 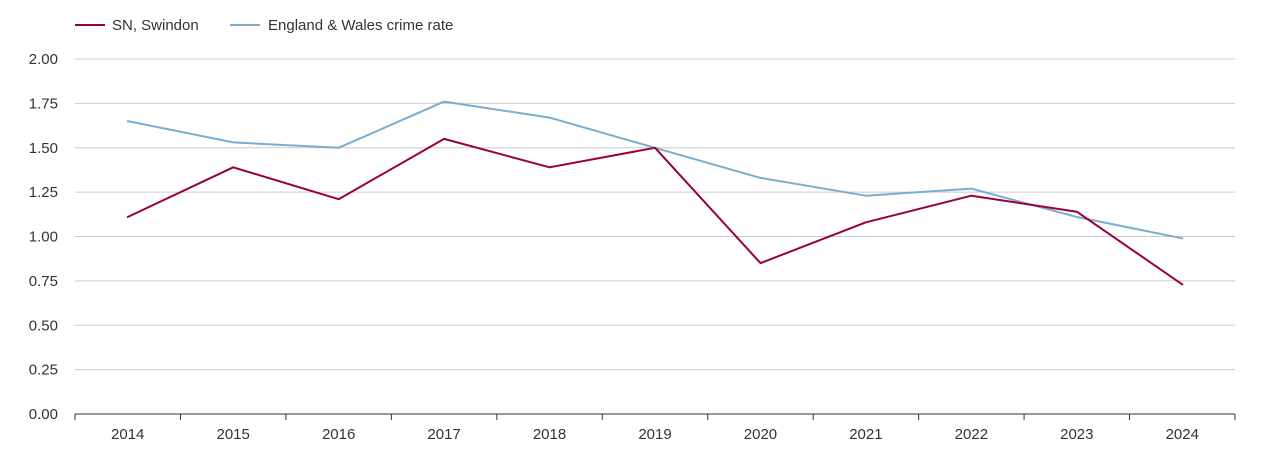 What do you see at coordinates (1076, 434) in the screenshot?
I see `x-tick-label: 2023` at bounding box center [1076, 434].